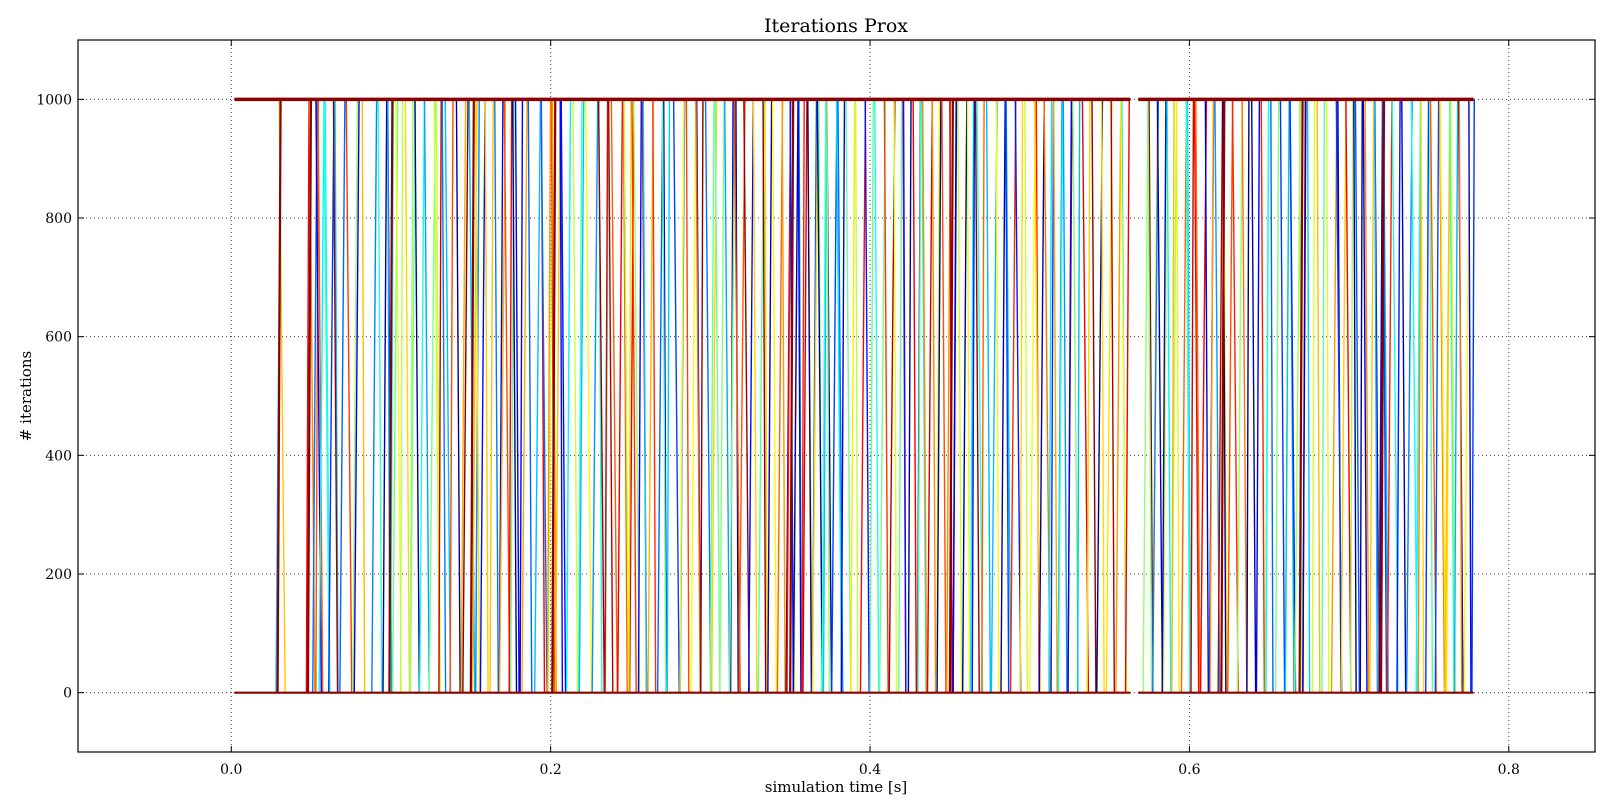 The width and height of the screenshot is (1612, 812). I want to click on y-tick-label: 200, so click(58, 575).